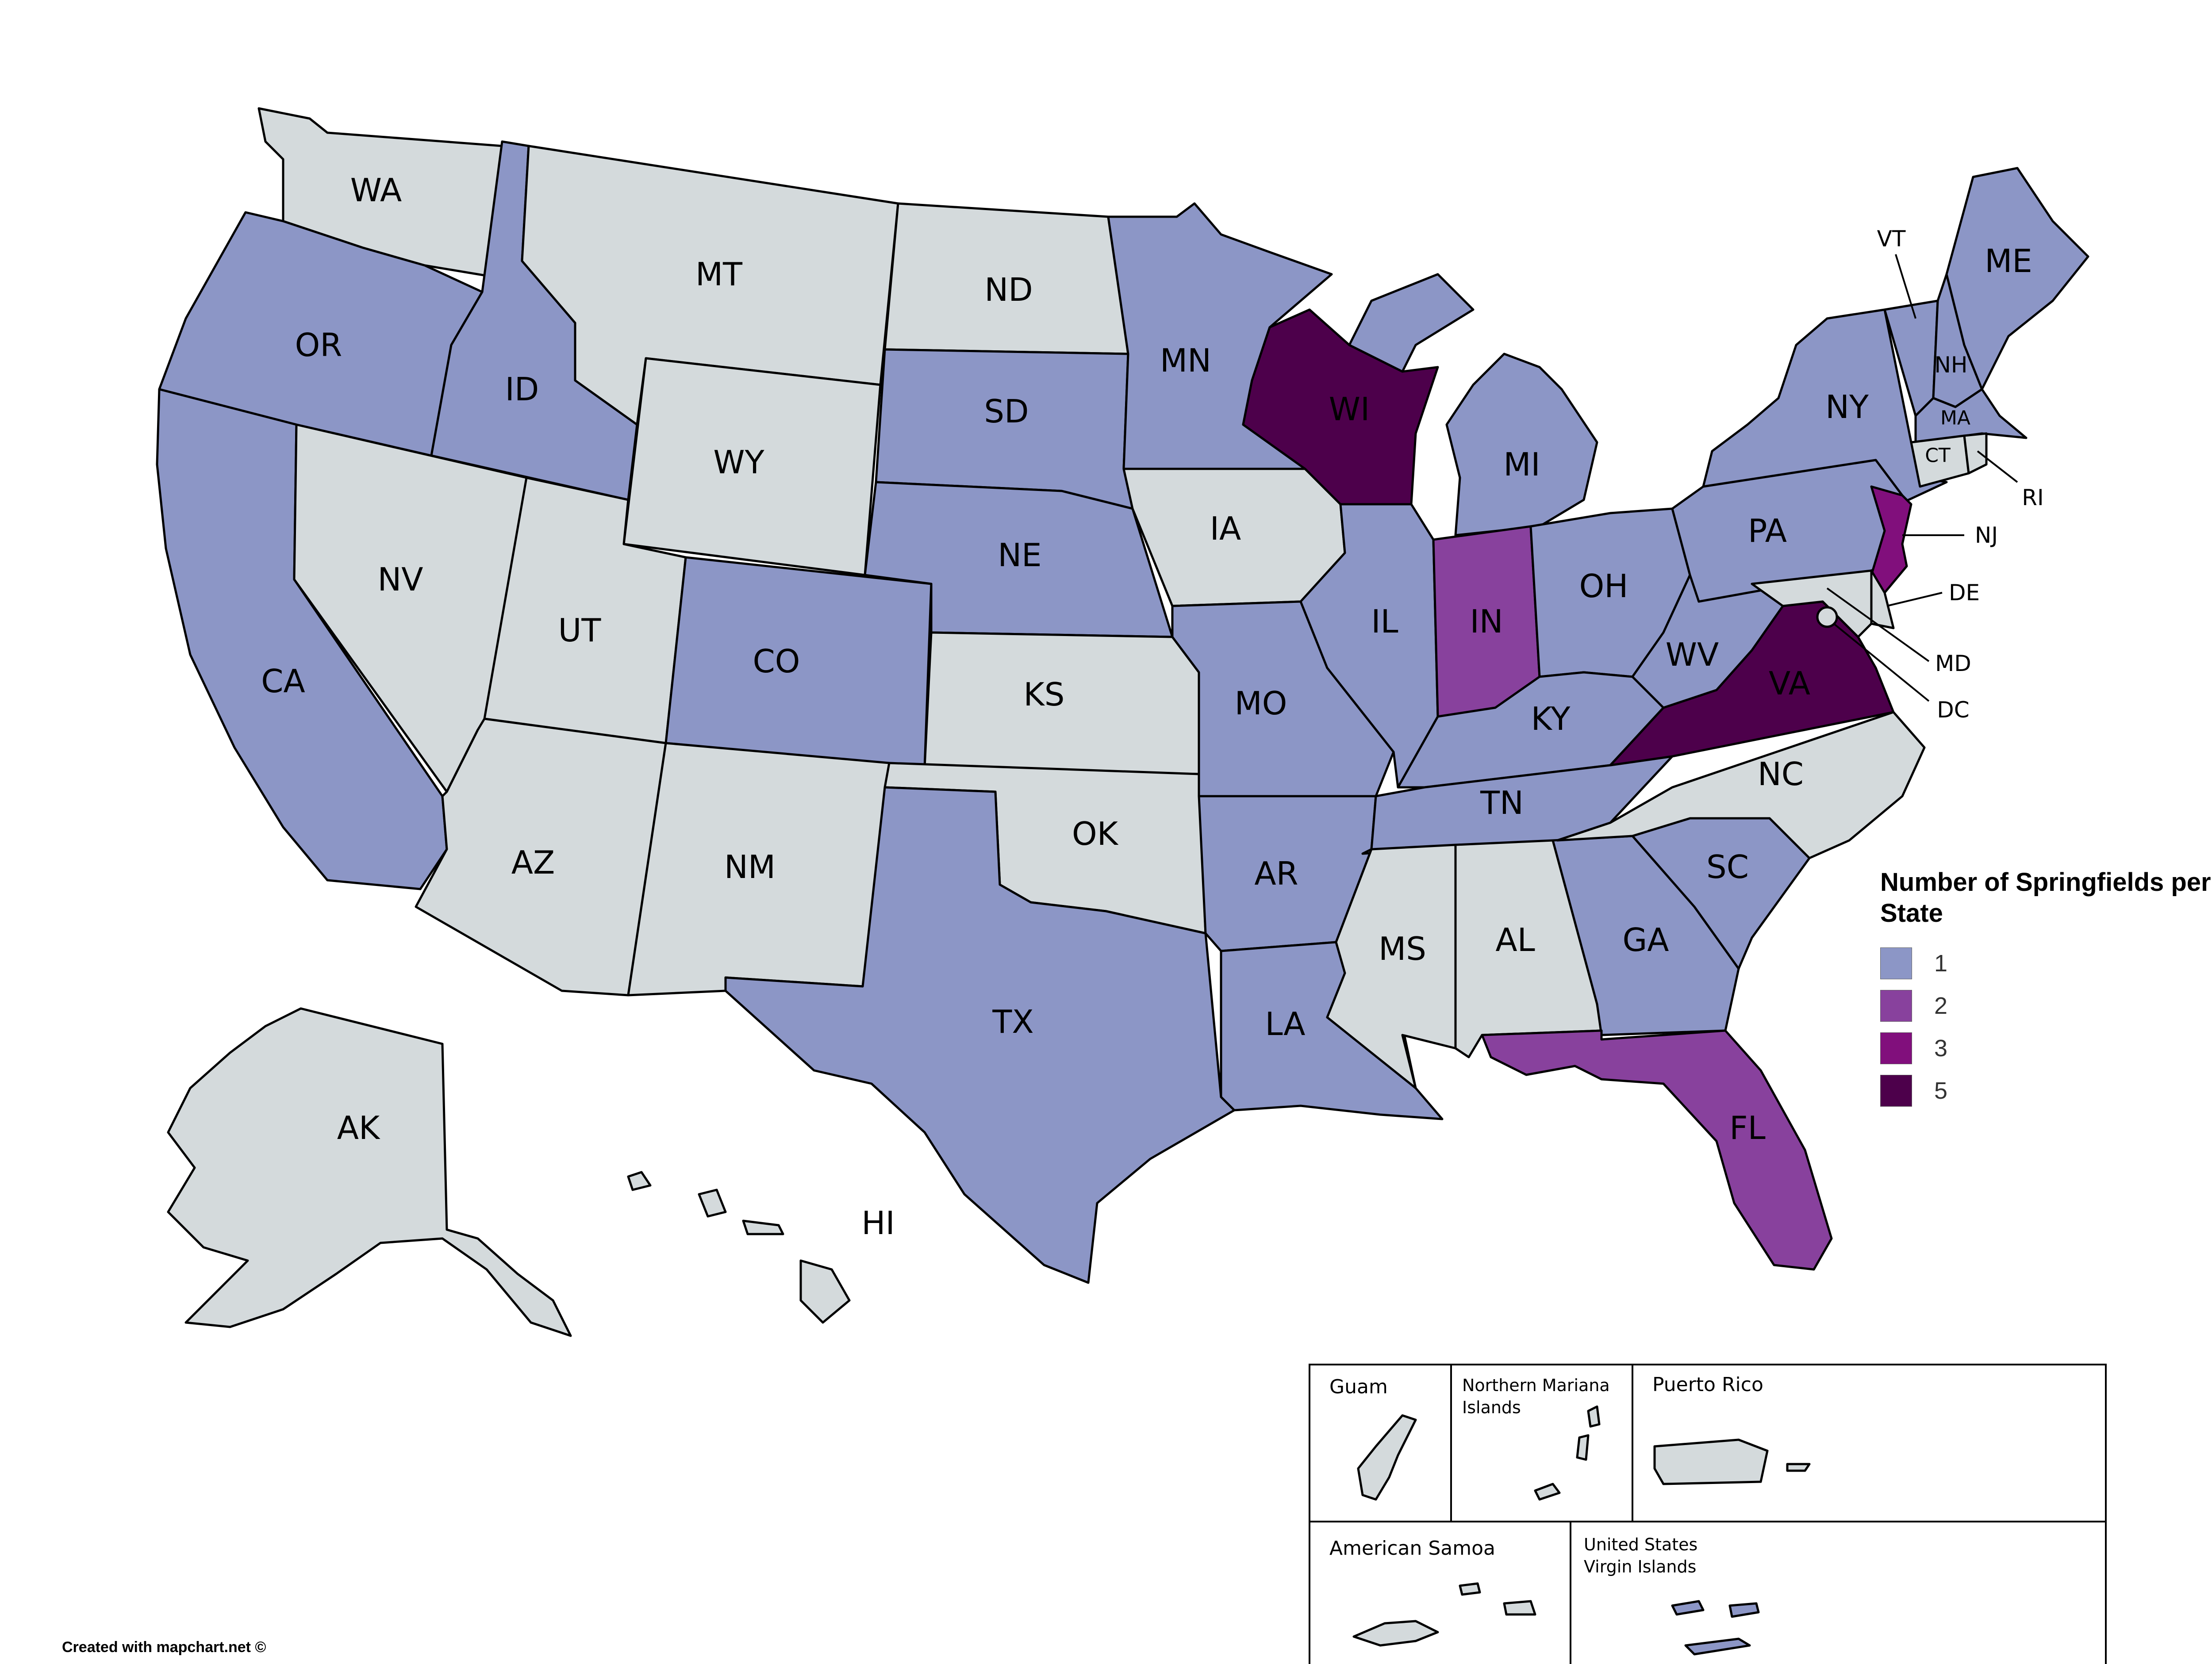  I want to click on state-label-in: IN, so click(1487, 621).